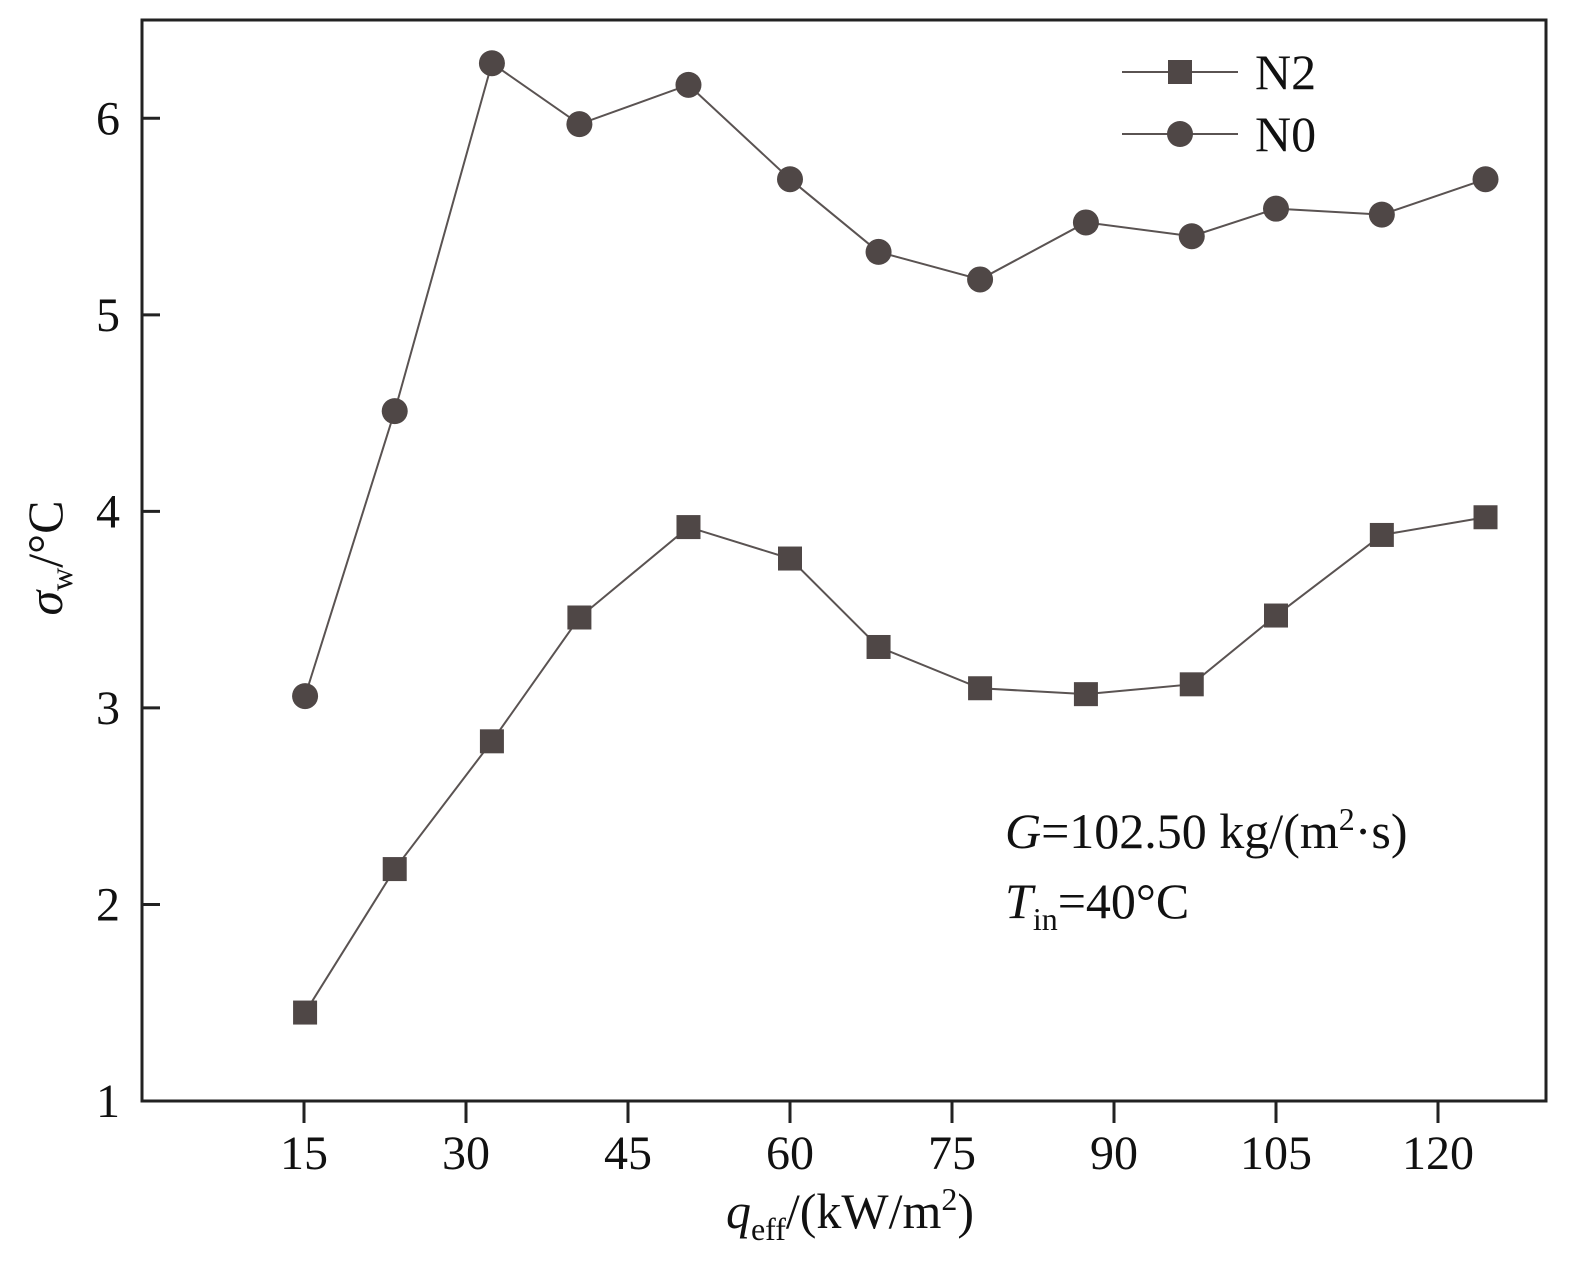 This screenshot has height=1284, width=1578. What do you see at coordinates (1219, 134) in the screenshot?
I see `legend-item-n0: N0` at bounding box center [1219, 134].